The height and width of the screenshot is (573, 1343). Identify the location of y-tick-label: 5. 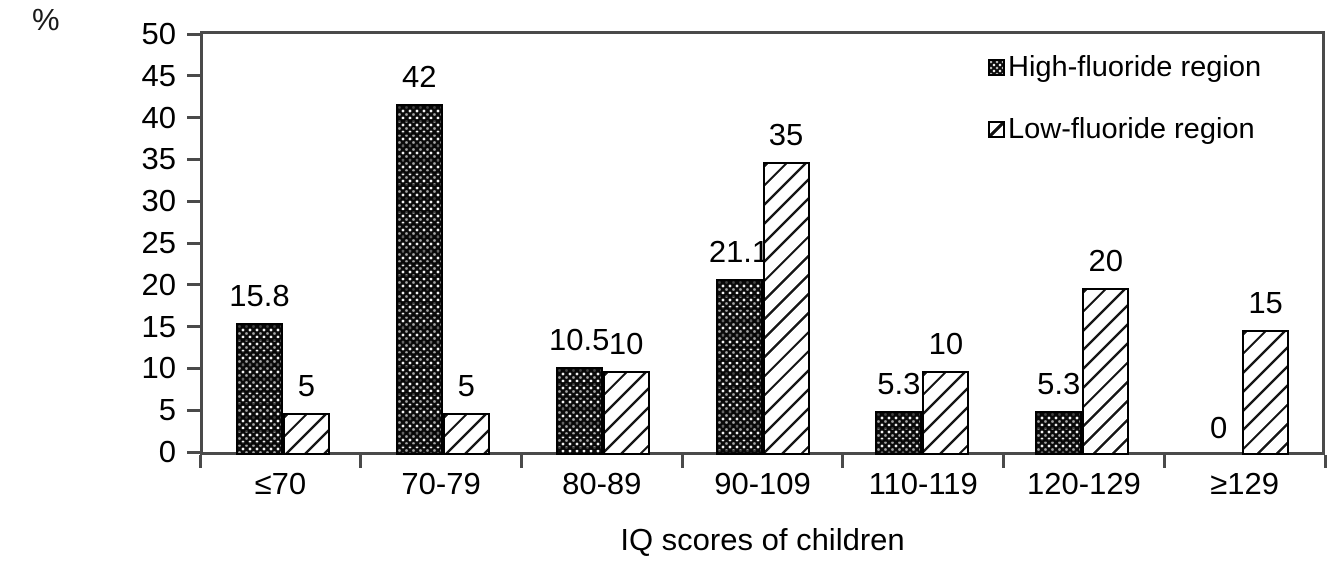
(167, 410).